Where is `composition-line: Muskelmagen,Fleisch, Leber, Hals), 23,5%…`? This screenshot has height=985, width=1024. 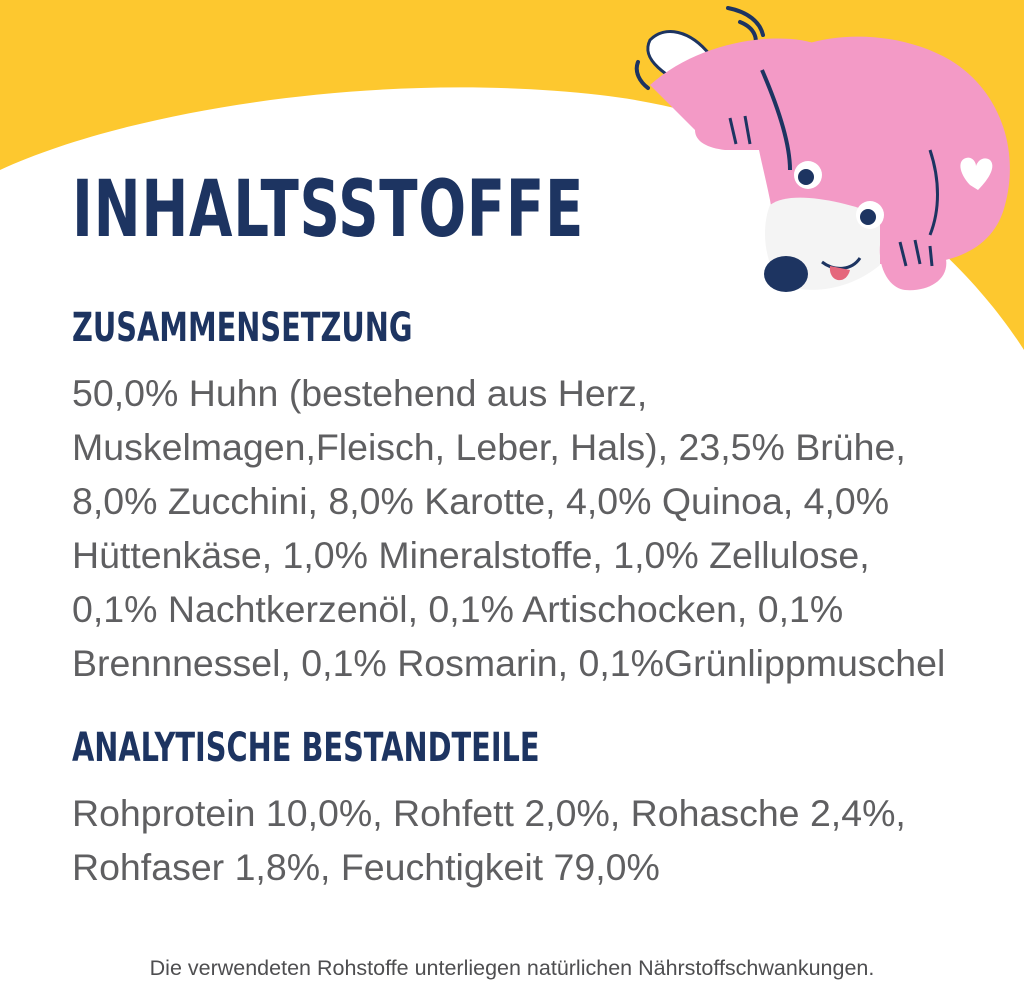
composition-line: Muskelmagen,Fleisch, Leber, Hals), 23,5%… is located at coordinates (489, 447).